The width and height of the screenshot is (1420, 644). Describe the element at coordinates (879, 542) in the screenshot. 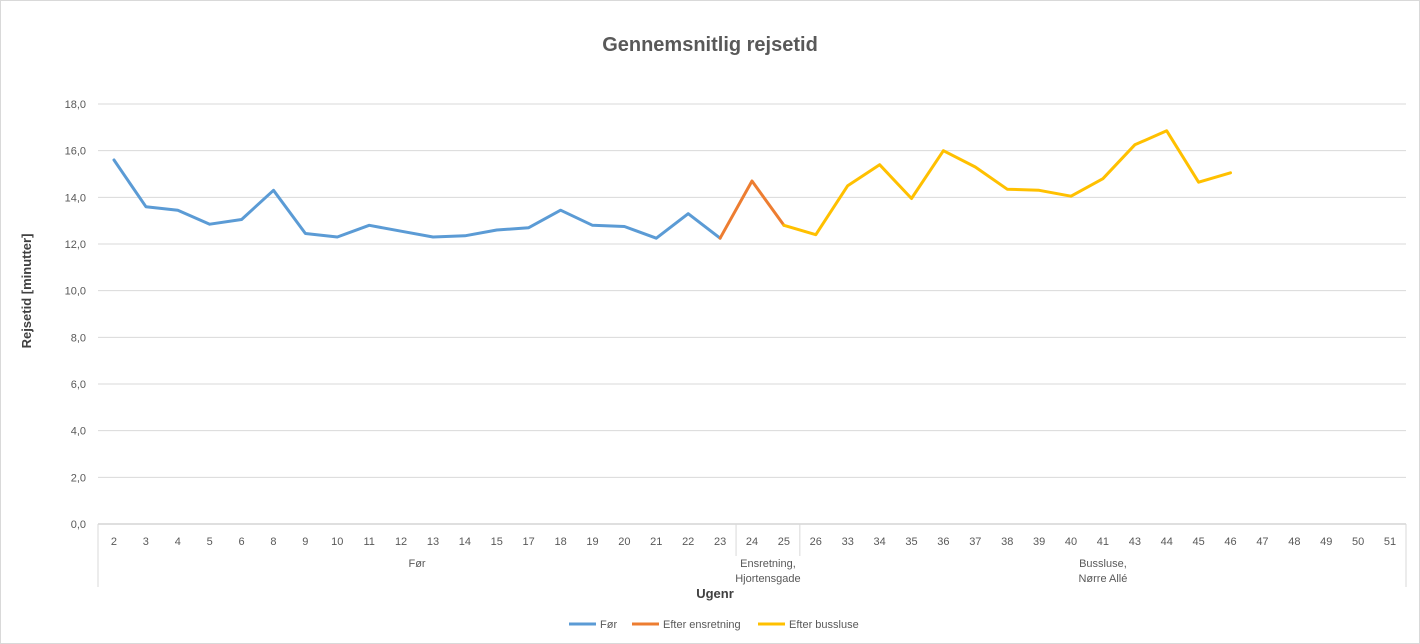

I see `x-tick-label: 34` at that location.